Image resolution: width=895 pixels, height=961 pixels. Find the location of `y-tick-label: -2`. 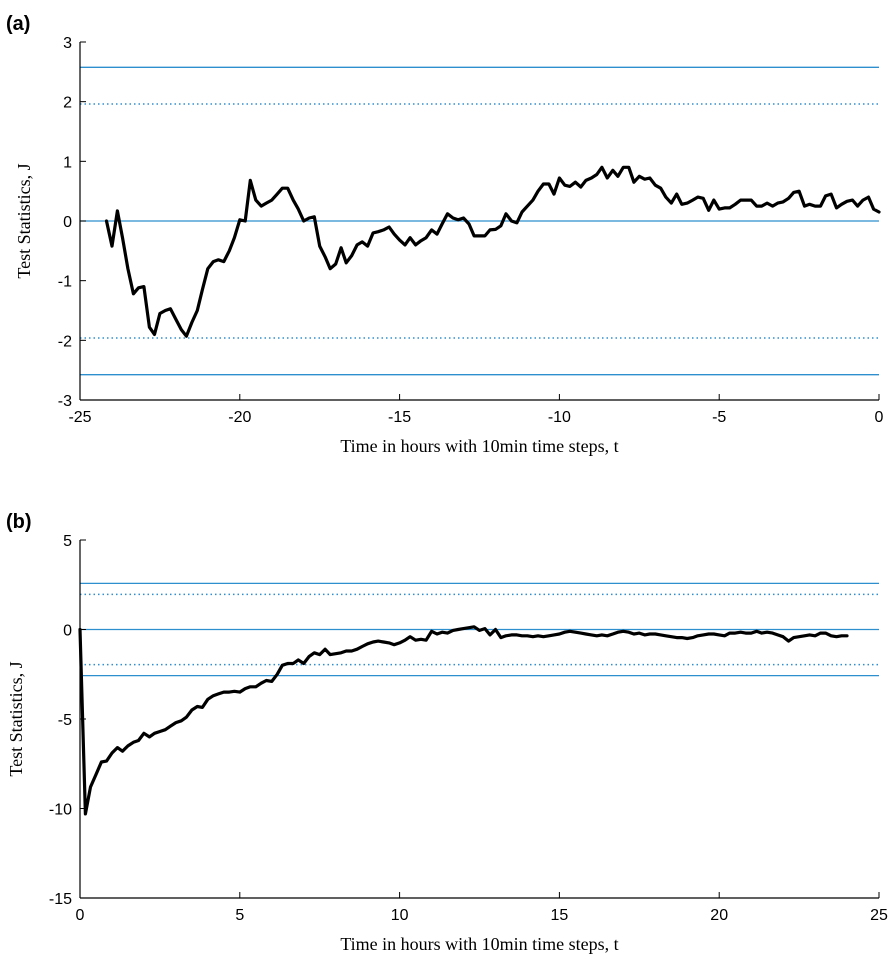

y-tick-label: -2 is located at coordinates (65, 341).